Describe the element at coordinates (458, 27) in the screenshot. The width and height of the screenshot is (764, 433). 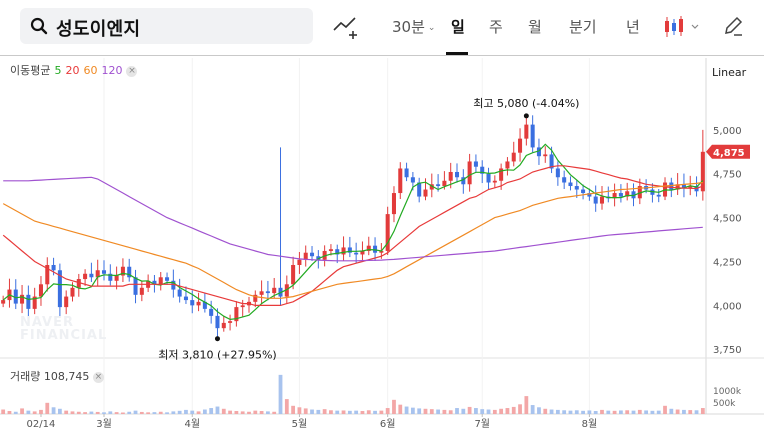
I see `tab-day: 일` at that location.